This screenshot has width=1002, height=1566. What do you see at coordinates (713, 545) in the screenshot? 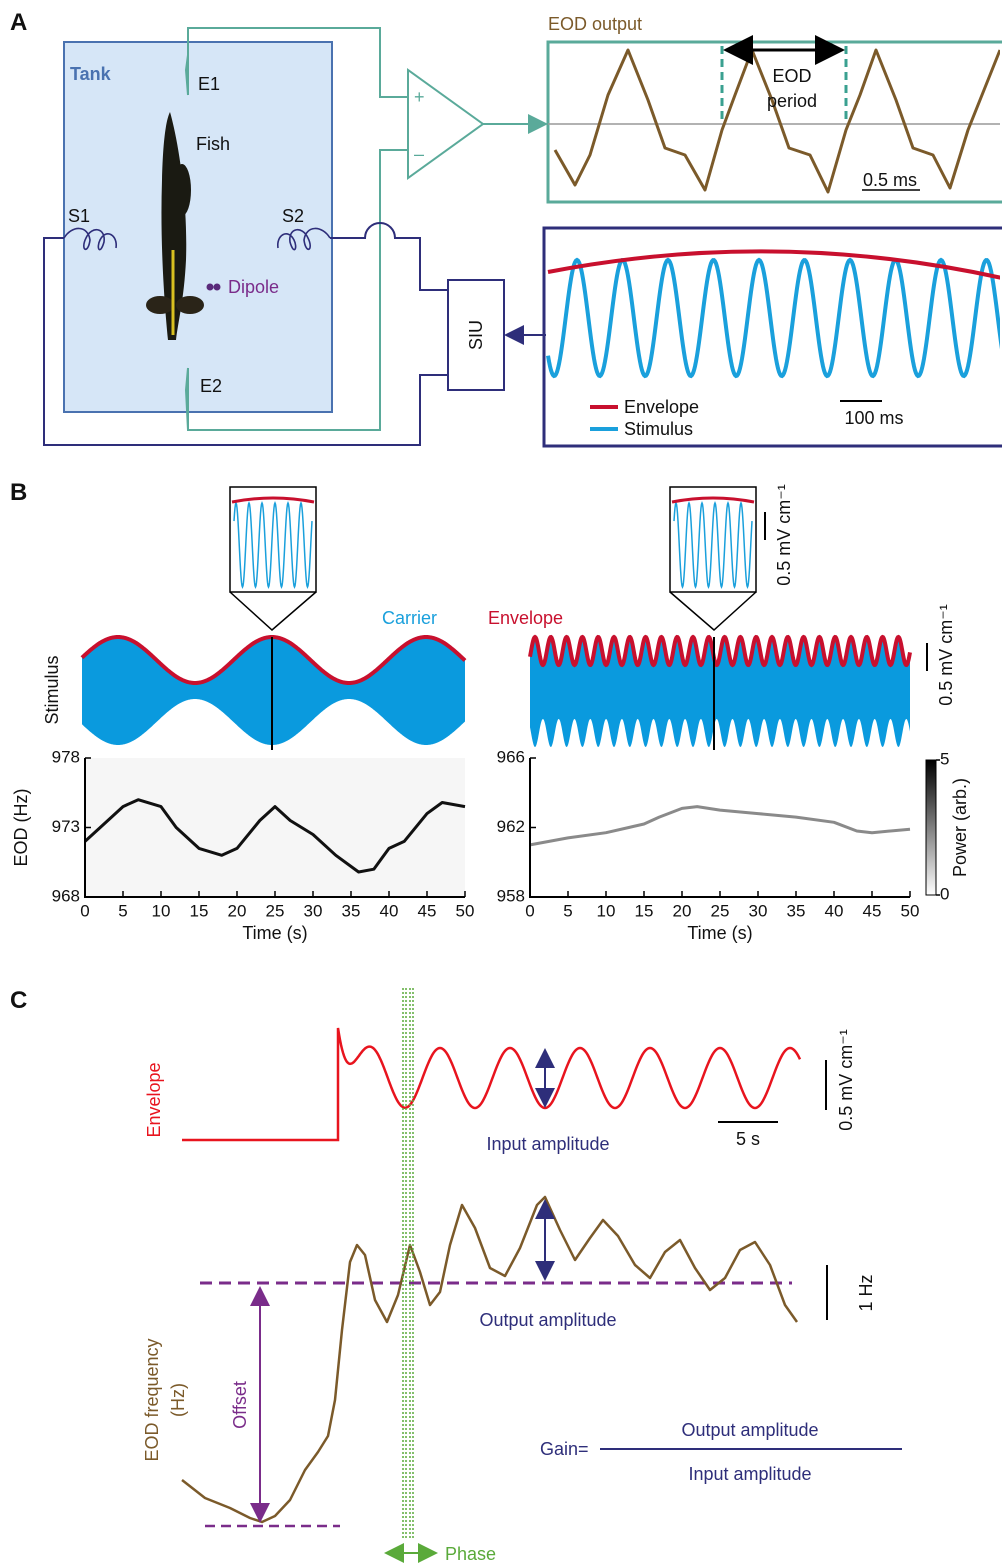
I see `inset-carrier` at bounding box center [713, 545].